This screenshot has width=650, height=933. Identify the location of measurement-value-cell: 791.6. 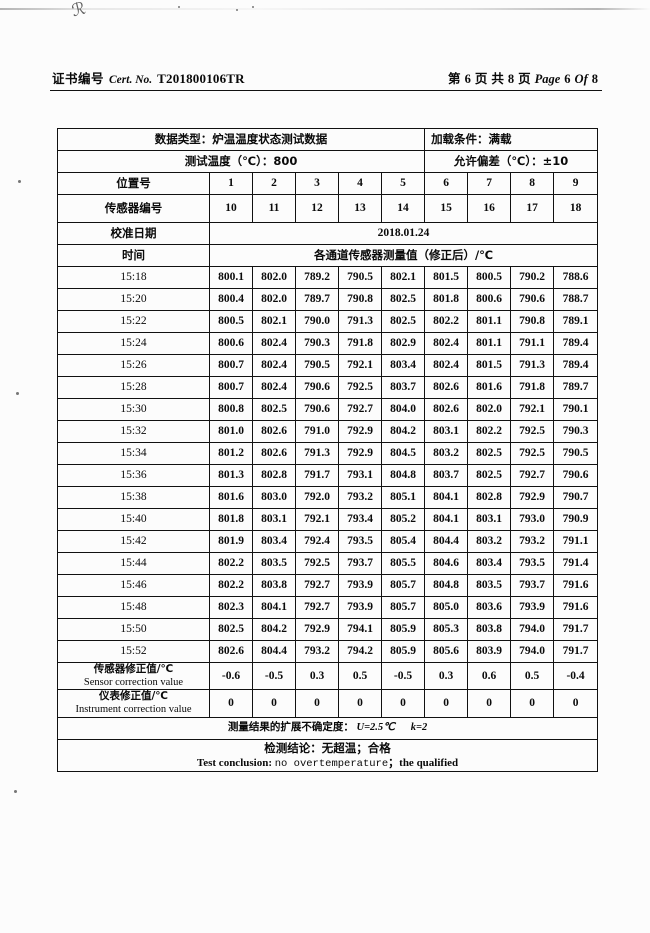
(576, 585).